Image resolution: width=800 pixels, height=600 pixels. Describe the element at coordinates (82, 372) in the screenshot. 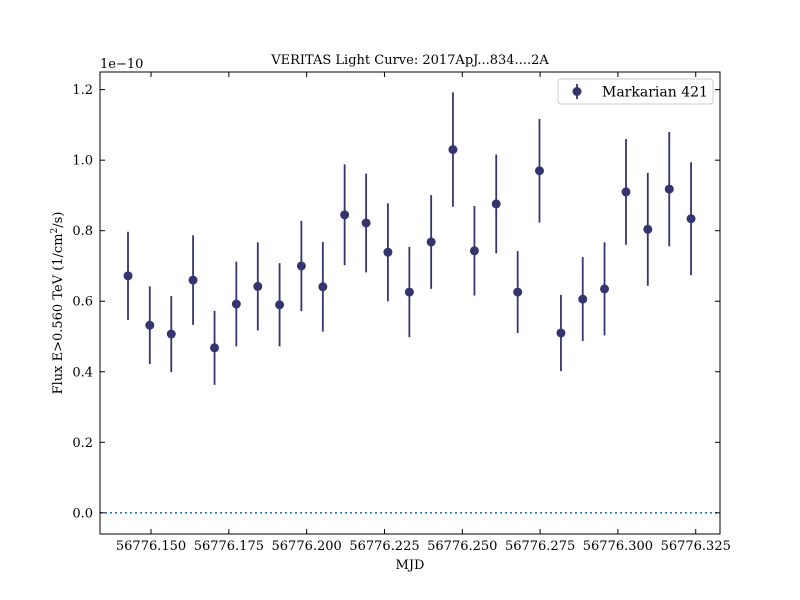

I see `y-tick-label: 0.4` at that location.